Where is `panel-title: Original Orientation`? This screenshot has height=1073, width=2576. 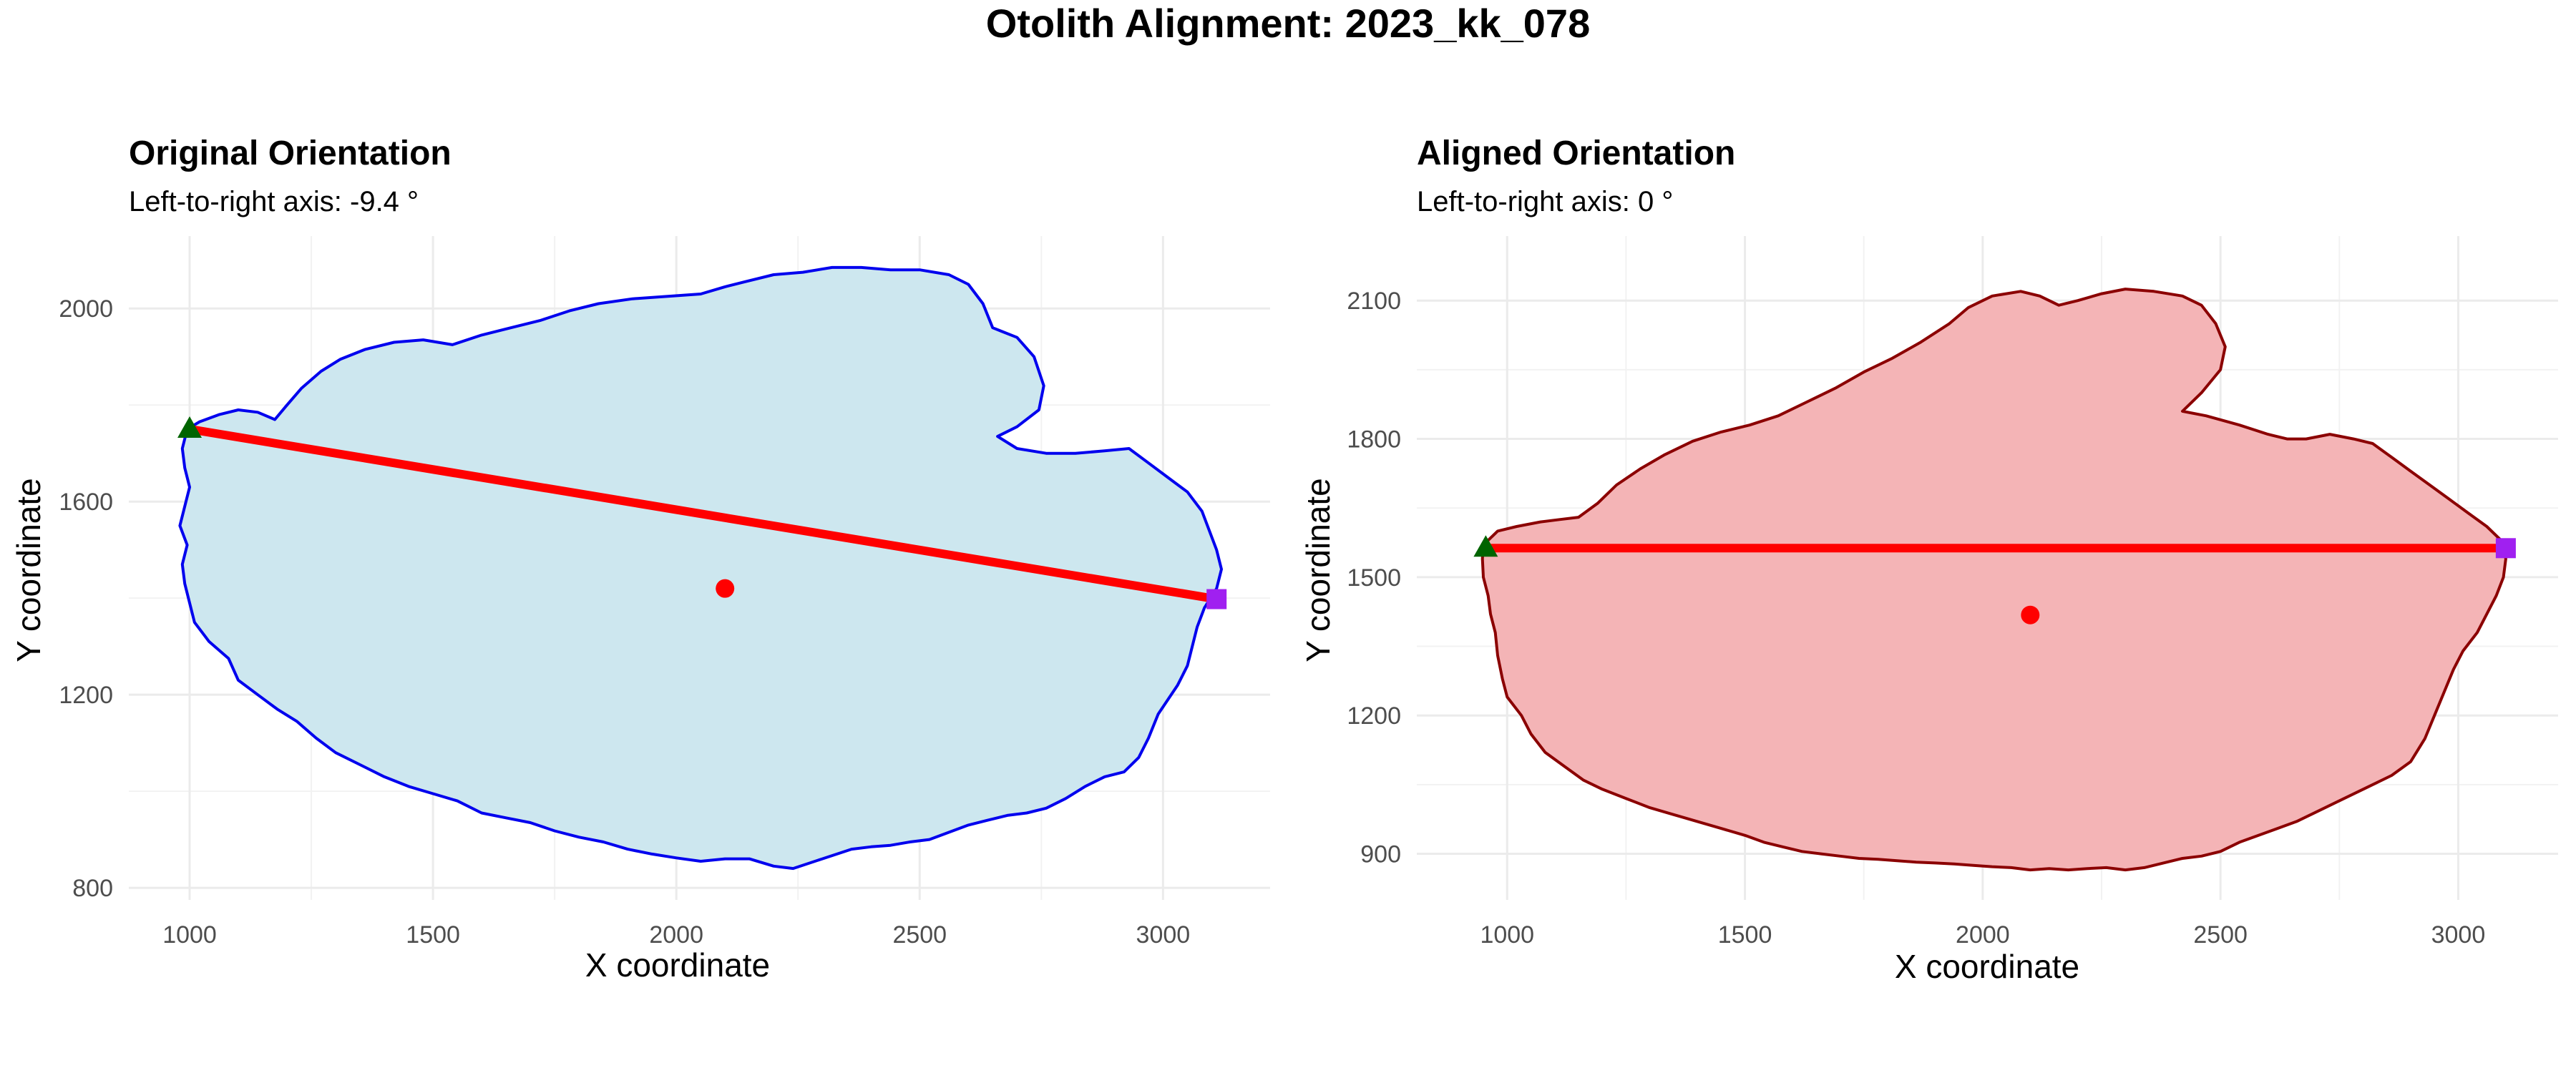 panel-title: Original Orientation is located at coordinates (290, 153).